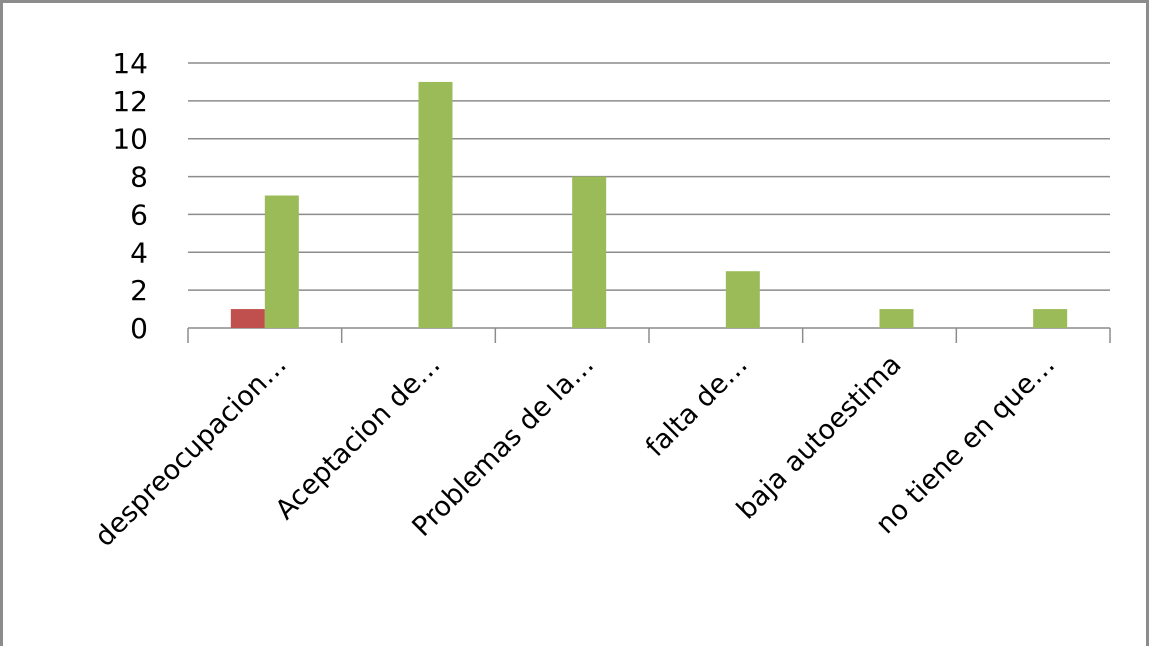 This screenshot has width=1149, height=649. Describe the element at coordinates (819, 437) in the screenshot. I see `x-tick-label: baja autoestima` at that location.